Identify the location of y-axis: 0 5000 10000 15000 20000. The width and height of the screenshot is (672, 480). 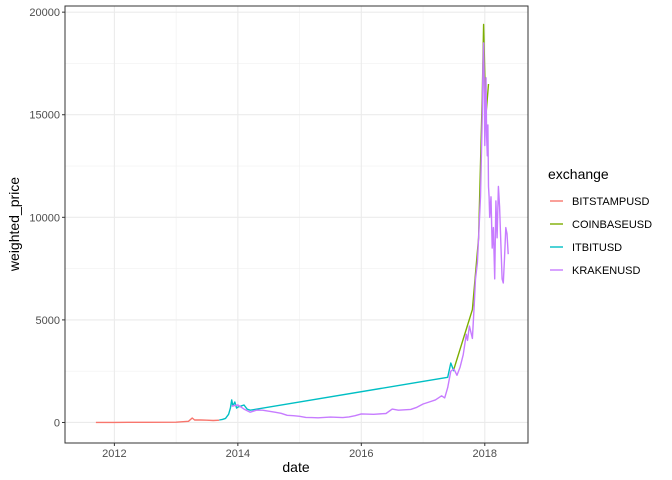
(47, 218).